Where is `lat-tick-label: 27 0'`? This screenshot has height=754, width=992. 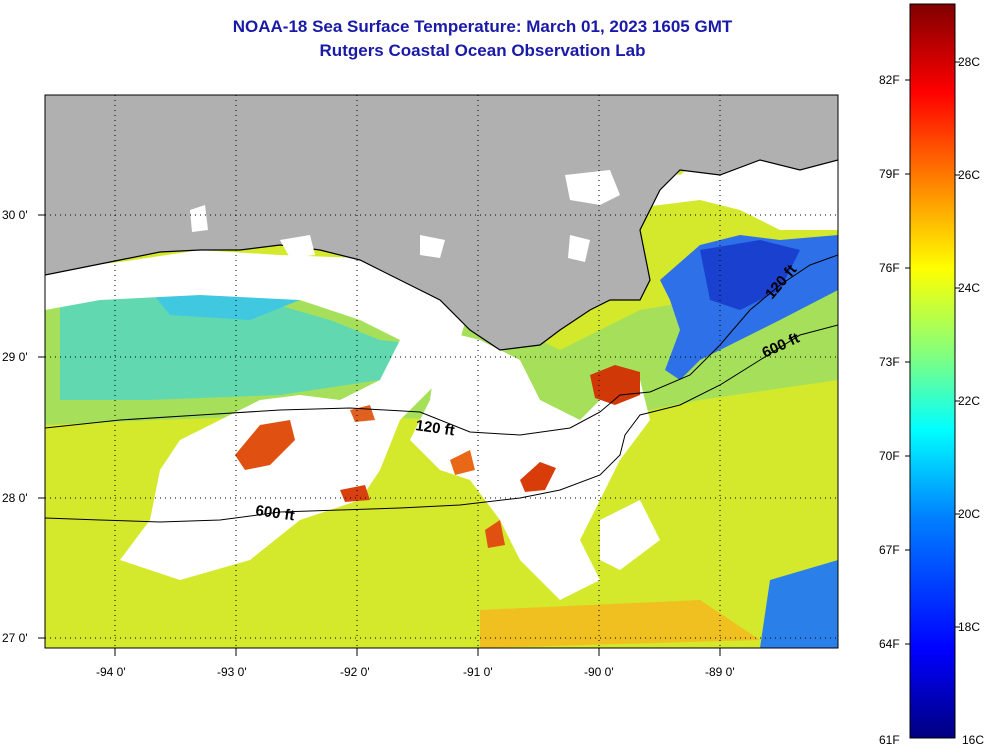
lat-tick-label: 27 0' is located at coordinates (15, 638).